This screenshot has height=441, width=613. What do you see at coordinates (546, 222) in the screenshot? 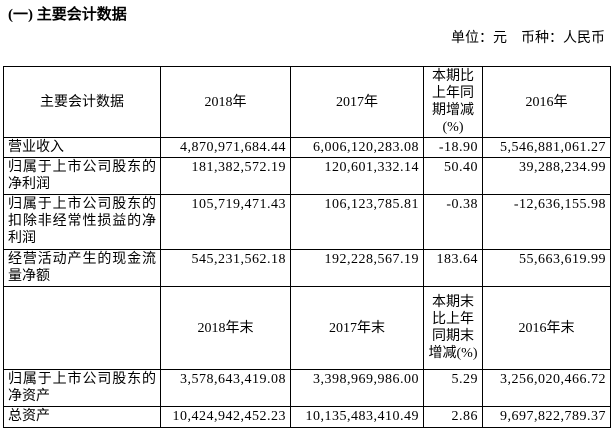
I see `value-2016: -12,636,155.98` at bounding box center [546, 222].